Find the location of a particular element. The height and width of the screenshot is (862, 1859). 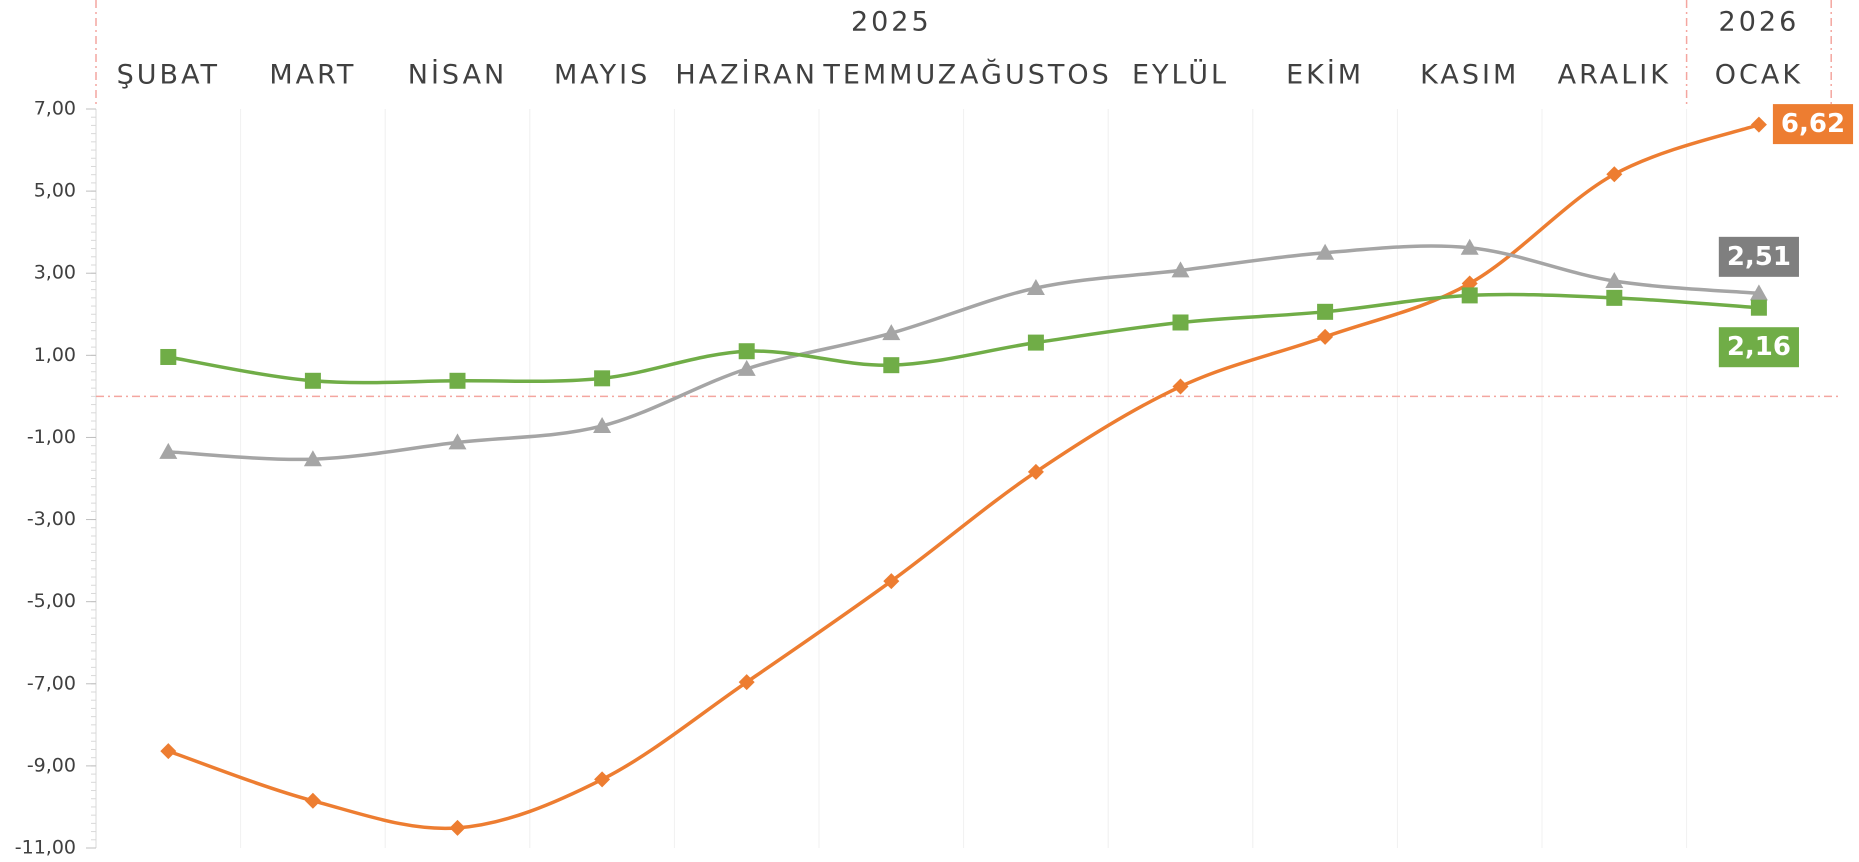

y-tick-label: -7,00 is located at coordinates (51, 683).